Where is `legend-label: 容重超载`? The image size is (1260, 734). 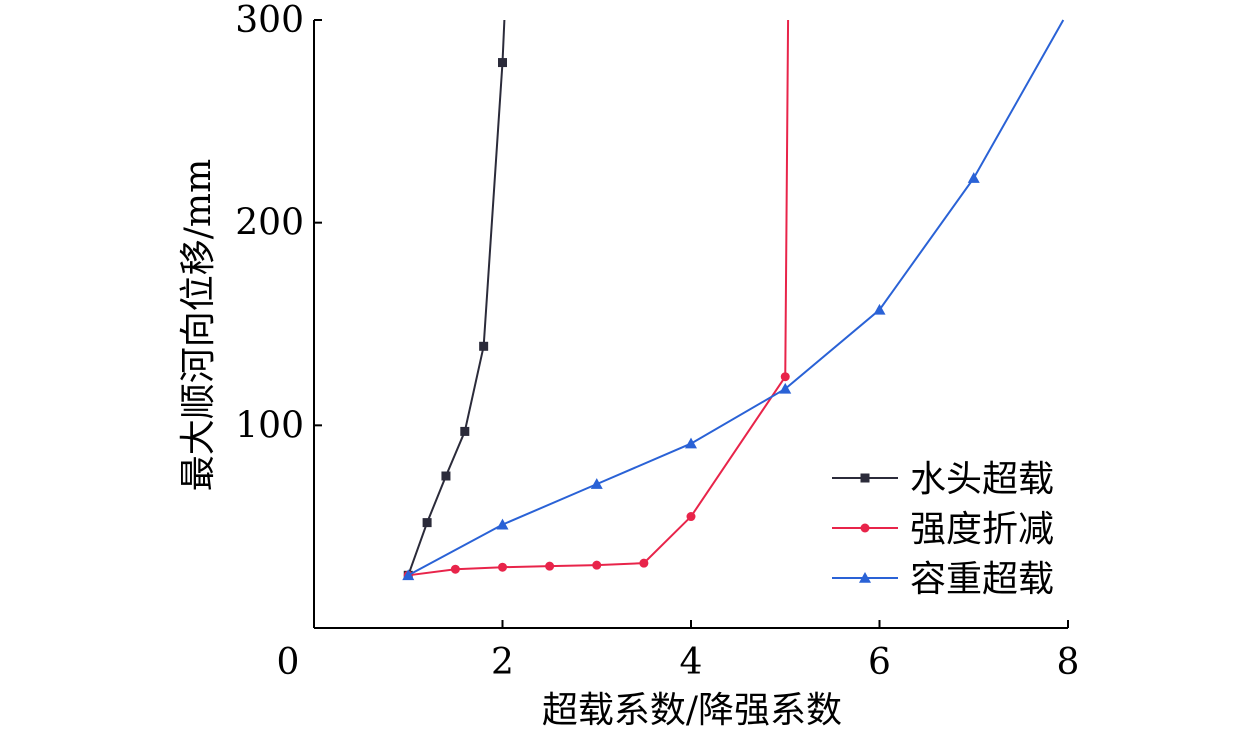
legend-label: 容重超载 is located at coordinates (982, 579).